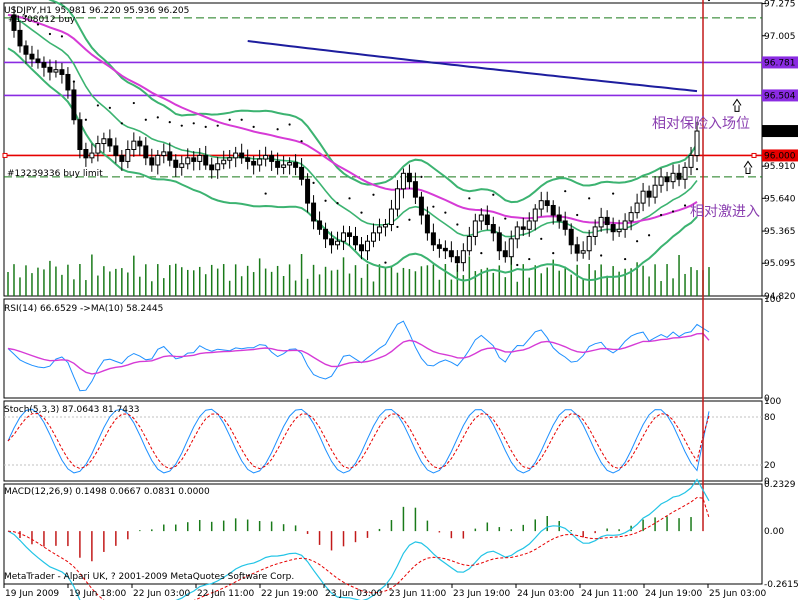 The image size is (800, 600). I want to click on annotation-entry-conservative: 相对保险入场位, so click(701, 124).